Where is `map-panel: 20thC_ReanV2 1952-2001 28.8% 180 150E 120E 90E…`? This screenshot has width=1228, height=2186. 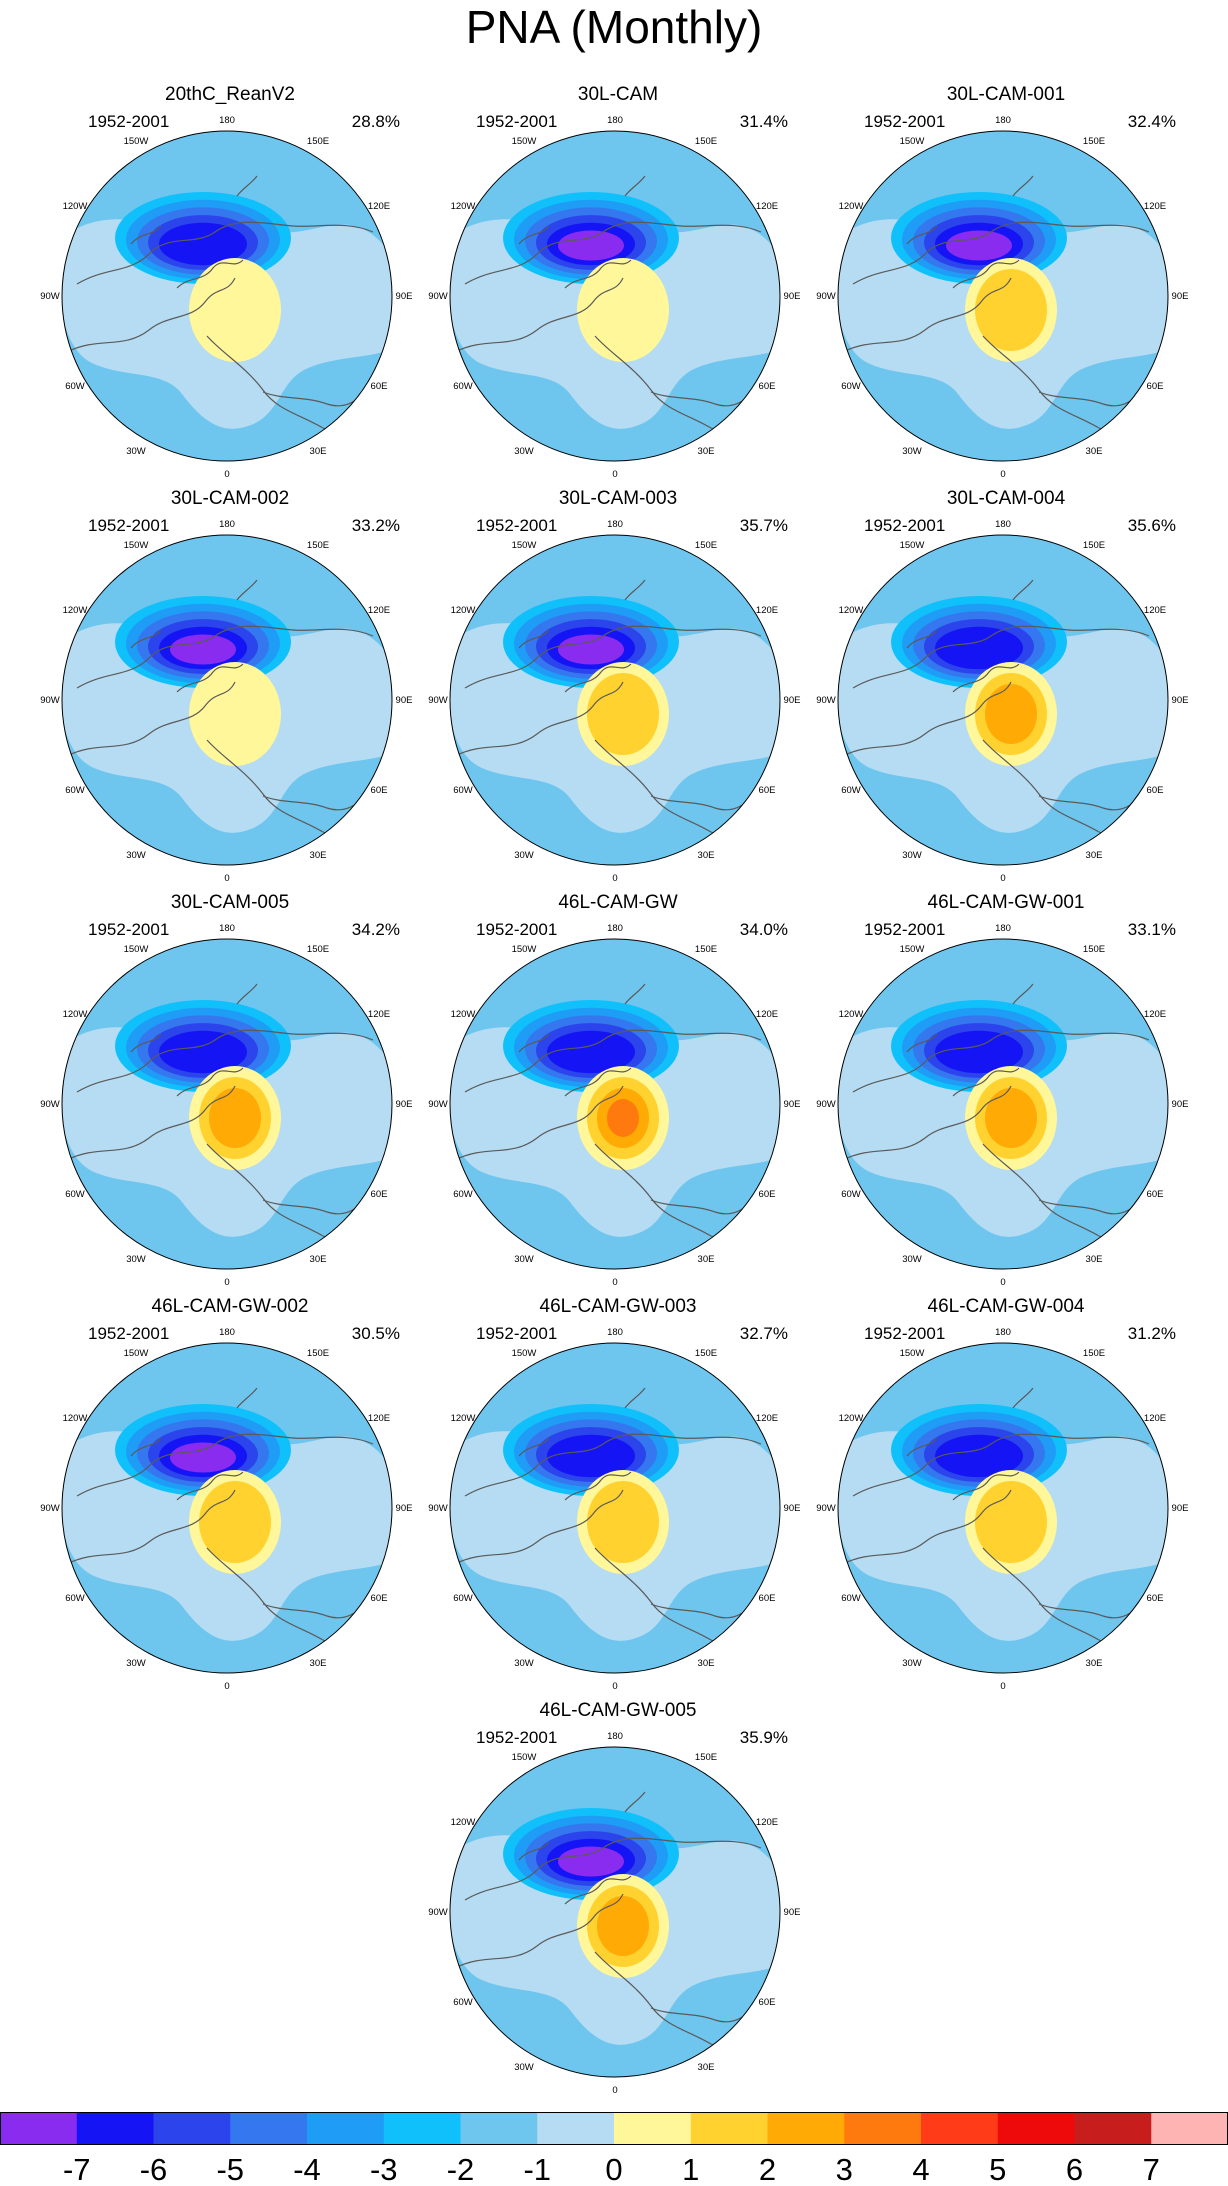
map-panel: 20thC_ReanV2 1952-2001 28.8% 180 150E 120E 90E… is located at coordinates (230, 280).